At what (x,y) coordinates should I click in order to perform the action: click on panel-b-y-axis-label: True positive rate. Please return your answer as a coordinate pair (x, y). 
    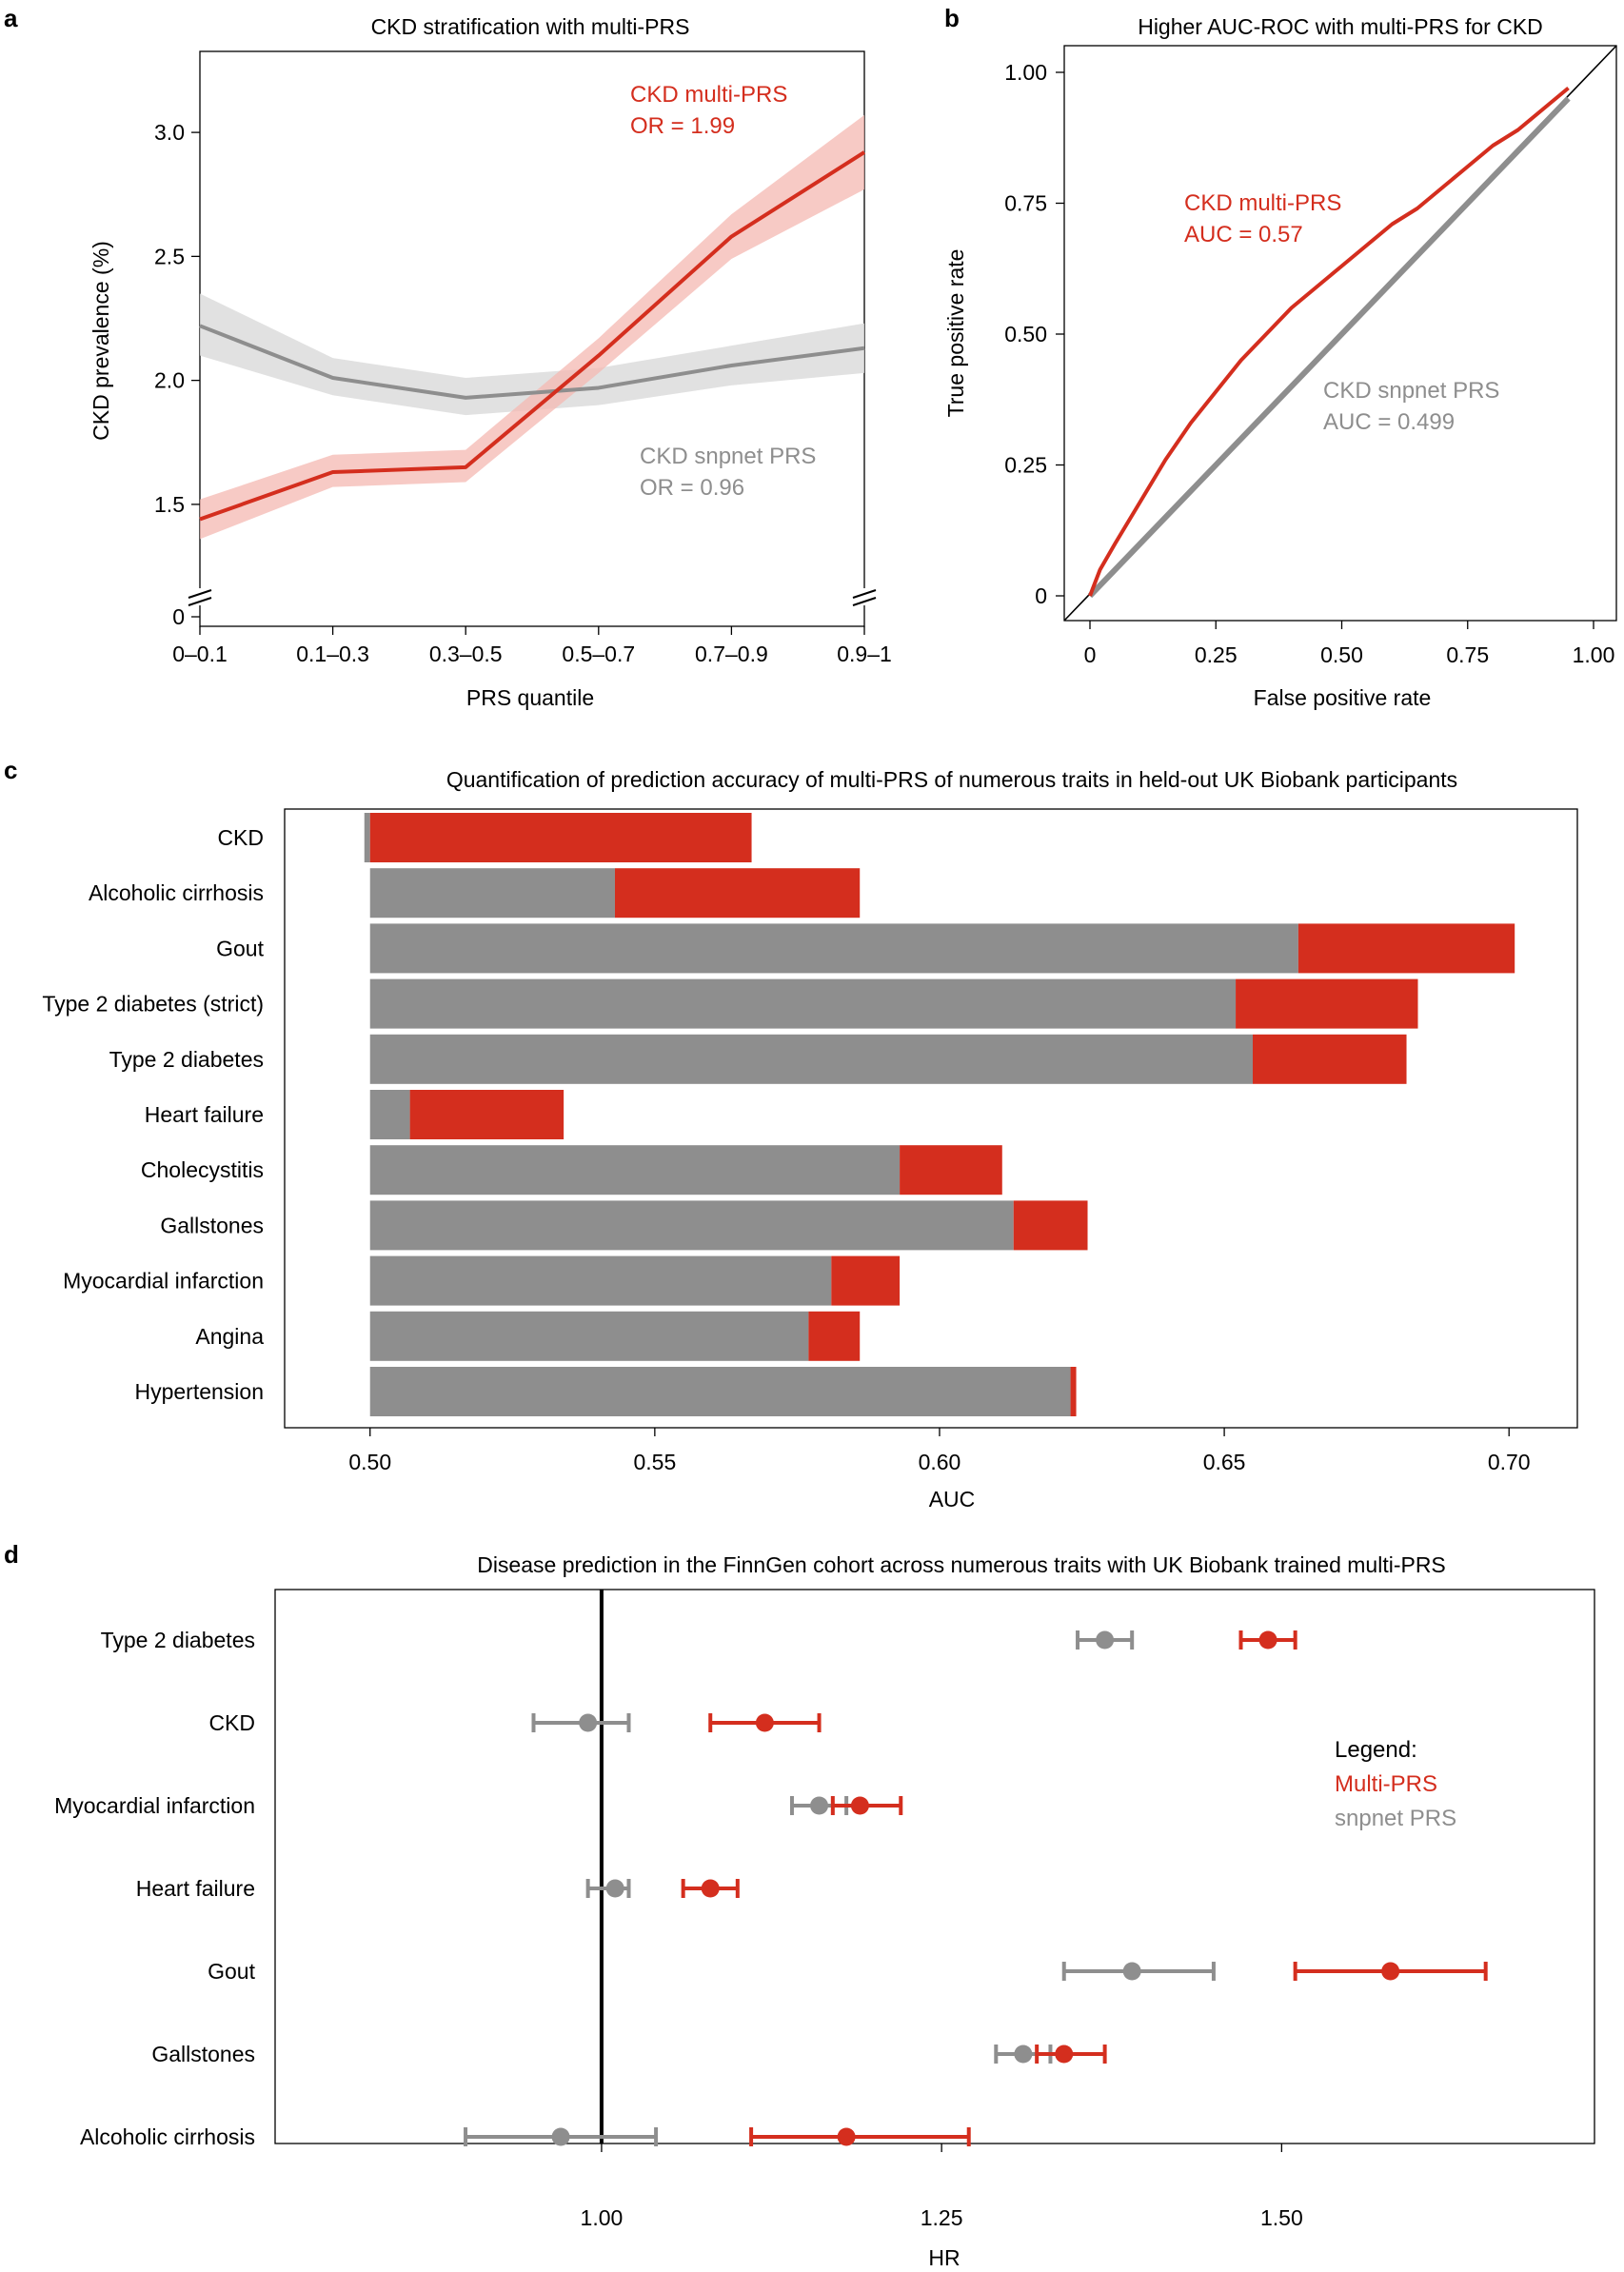
    Looking at the image, I should click on (955, 333).